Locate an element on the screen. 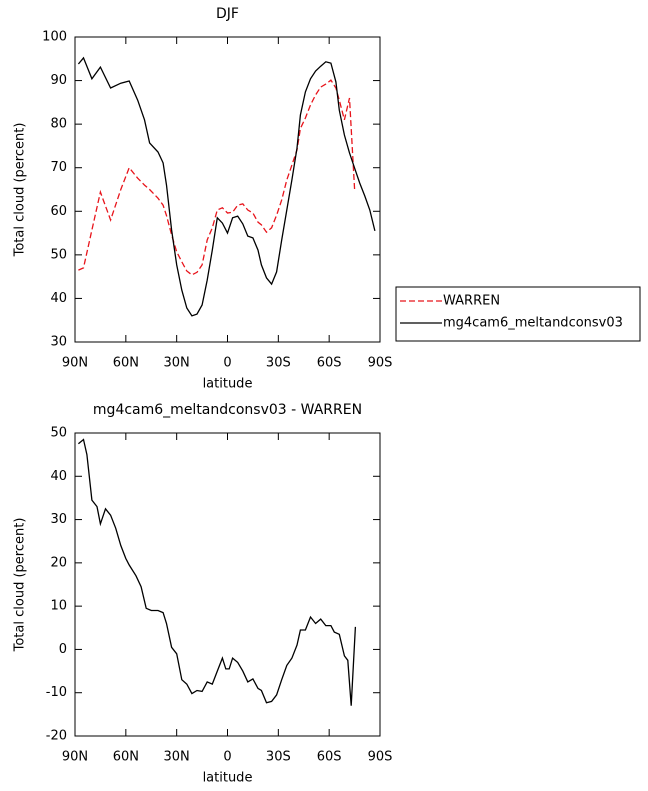 Image resolution: width=648 pixels, height=791 pixels. y-tick-label: 70 is located at coordinates (58, 167).